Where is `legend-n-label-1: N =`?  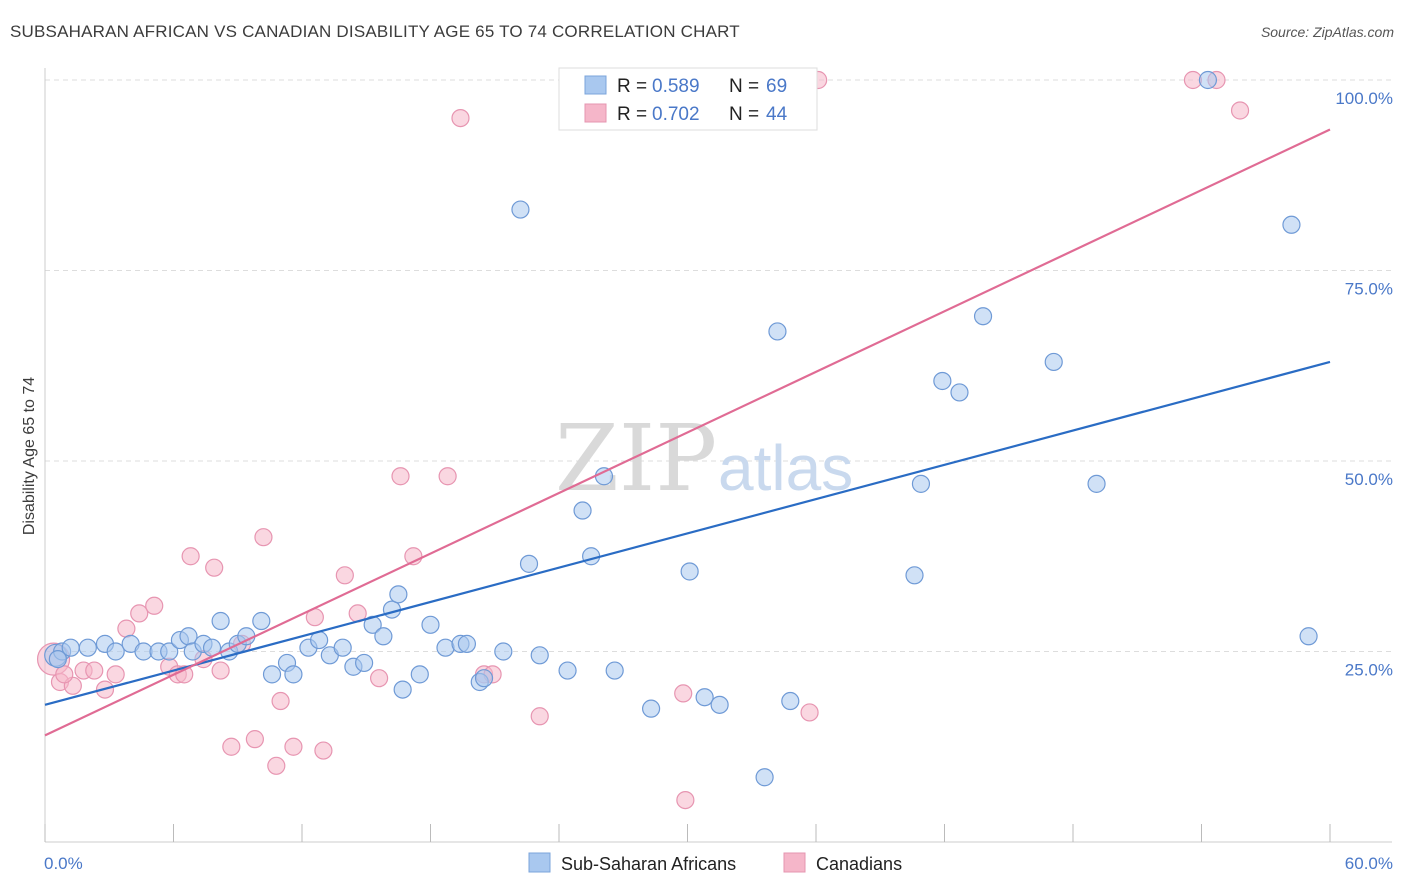
legend-n-label-1: N = is located at coordinates (744, 86).